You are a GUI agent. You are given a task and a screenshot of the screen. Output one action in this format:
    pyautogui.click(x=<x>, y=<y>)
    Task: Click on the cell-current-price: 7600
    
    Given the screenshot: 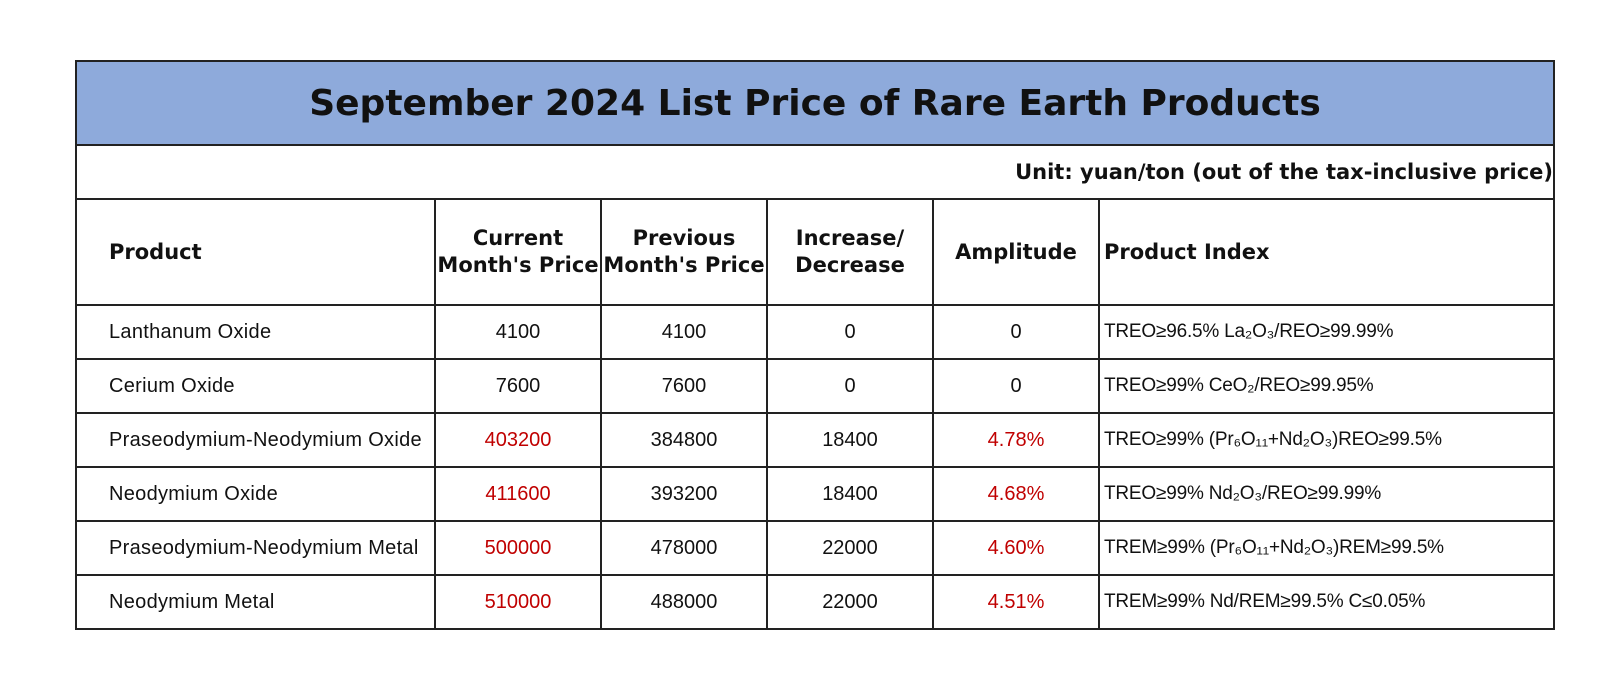 What is the action you would take?
    pyautogui.click(x=518, y=386)
    